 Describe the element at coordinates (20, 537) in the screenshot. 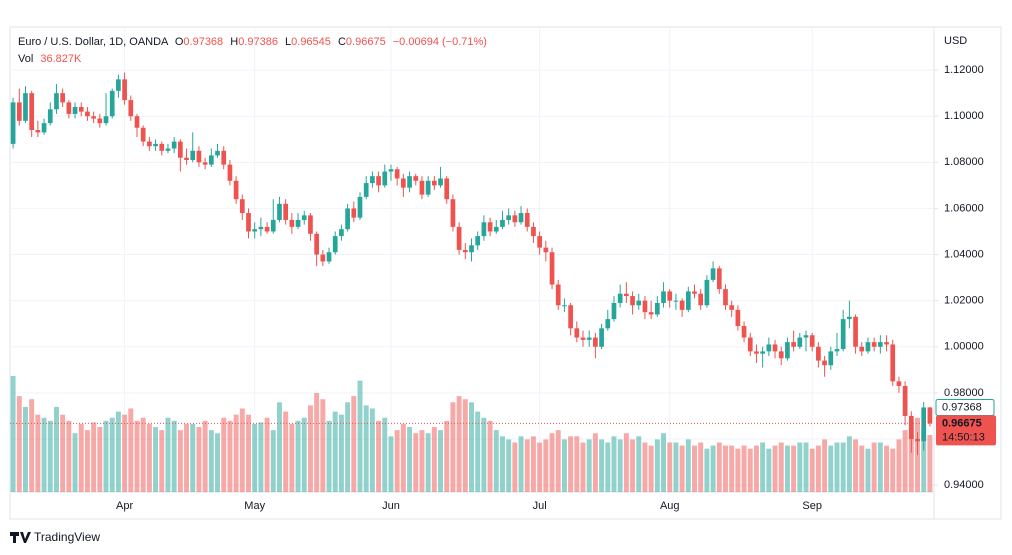

I see `brand-logo` at that location.